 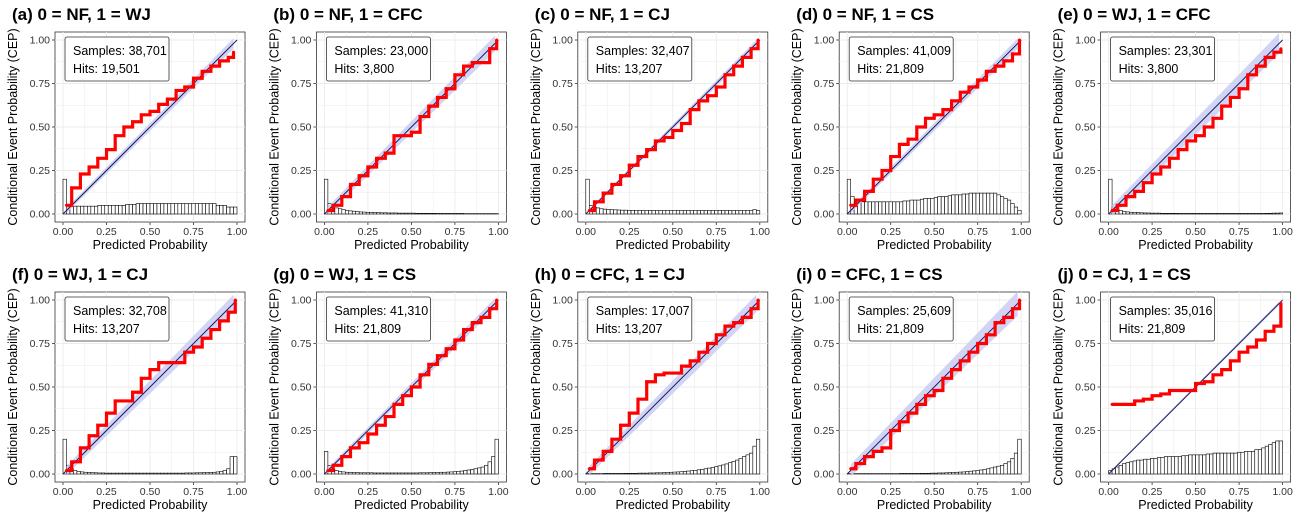 I want to click on y-tick-label: 0.50, so click(x=301, y=128).